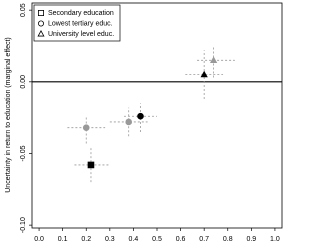 The height and width of the screenshot is (252, 320). Describe the element at coordinates (86, 239) in the screenshot. I see `x-tick-label: 0.2` at that location.